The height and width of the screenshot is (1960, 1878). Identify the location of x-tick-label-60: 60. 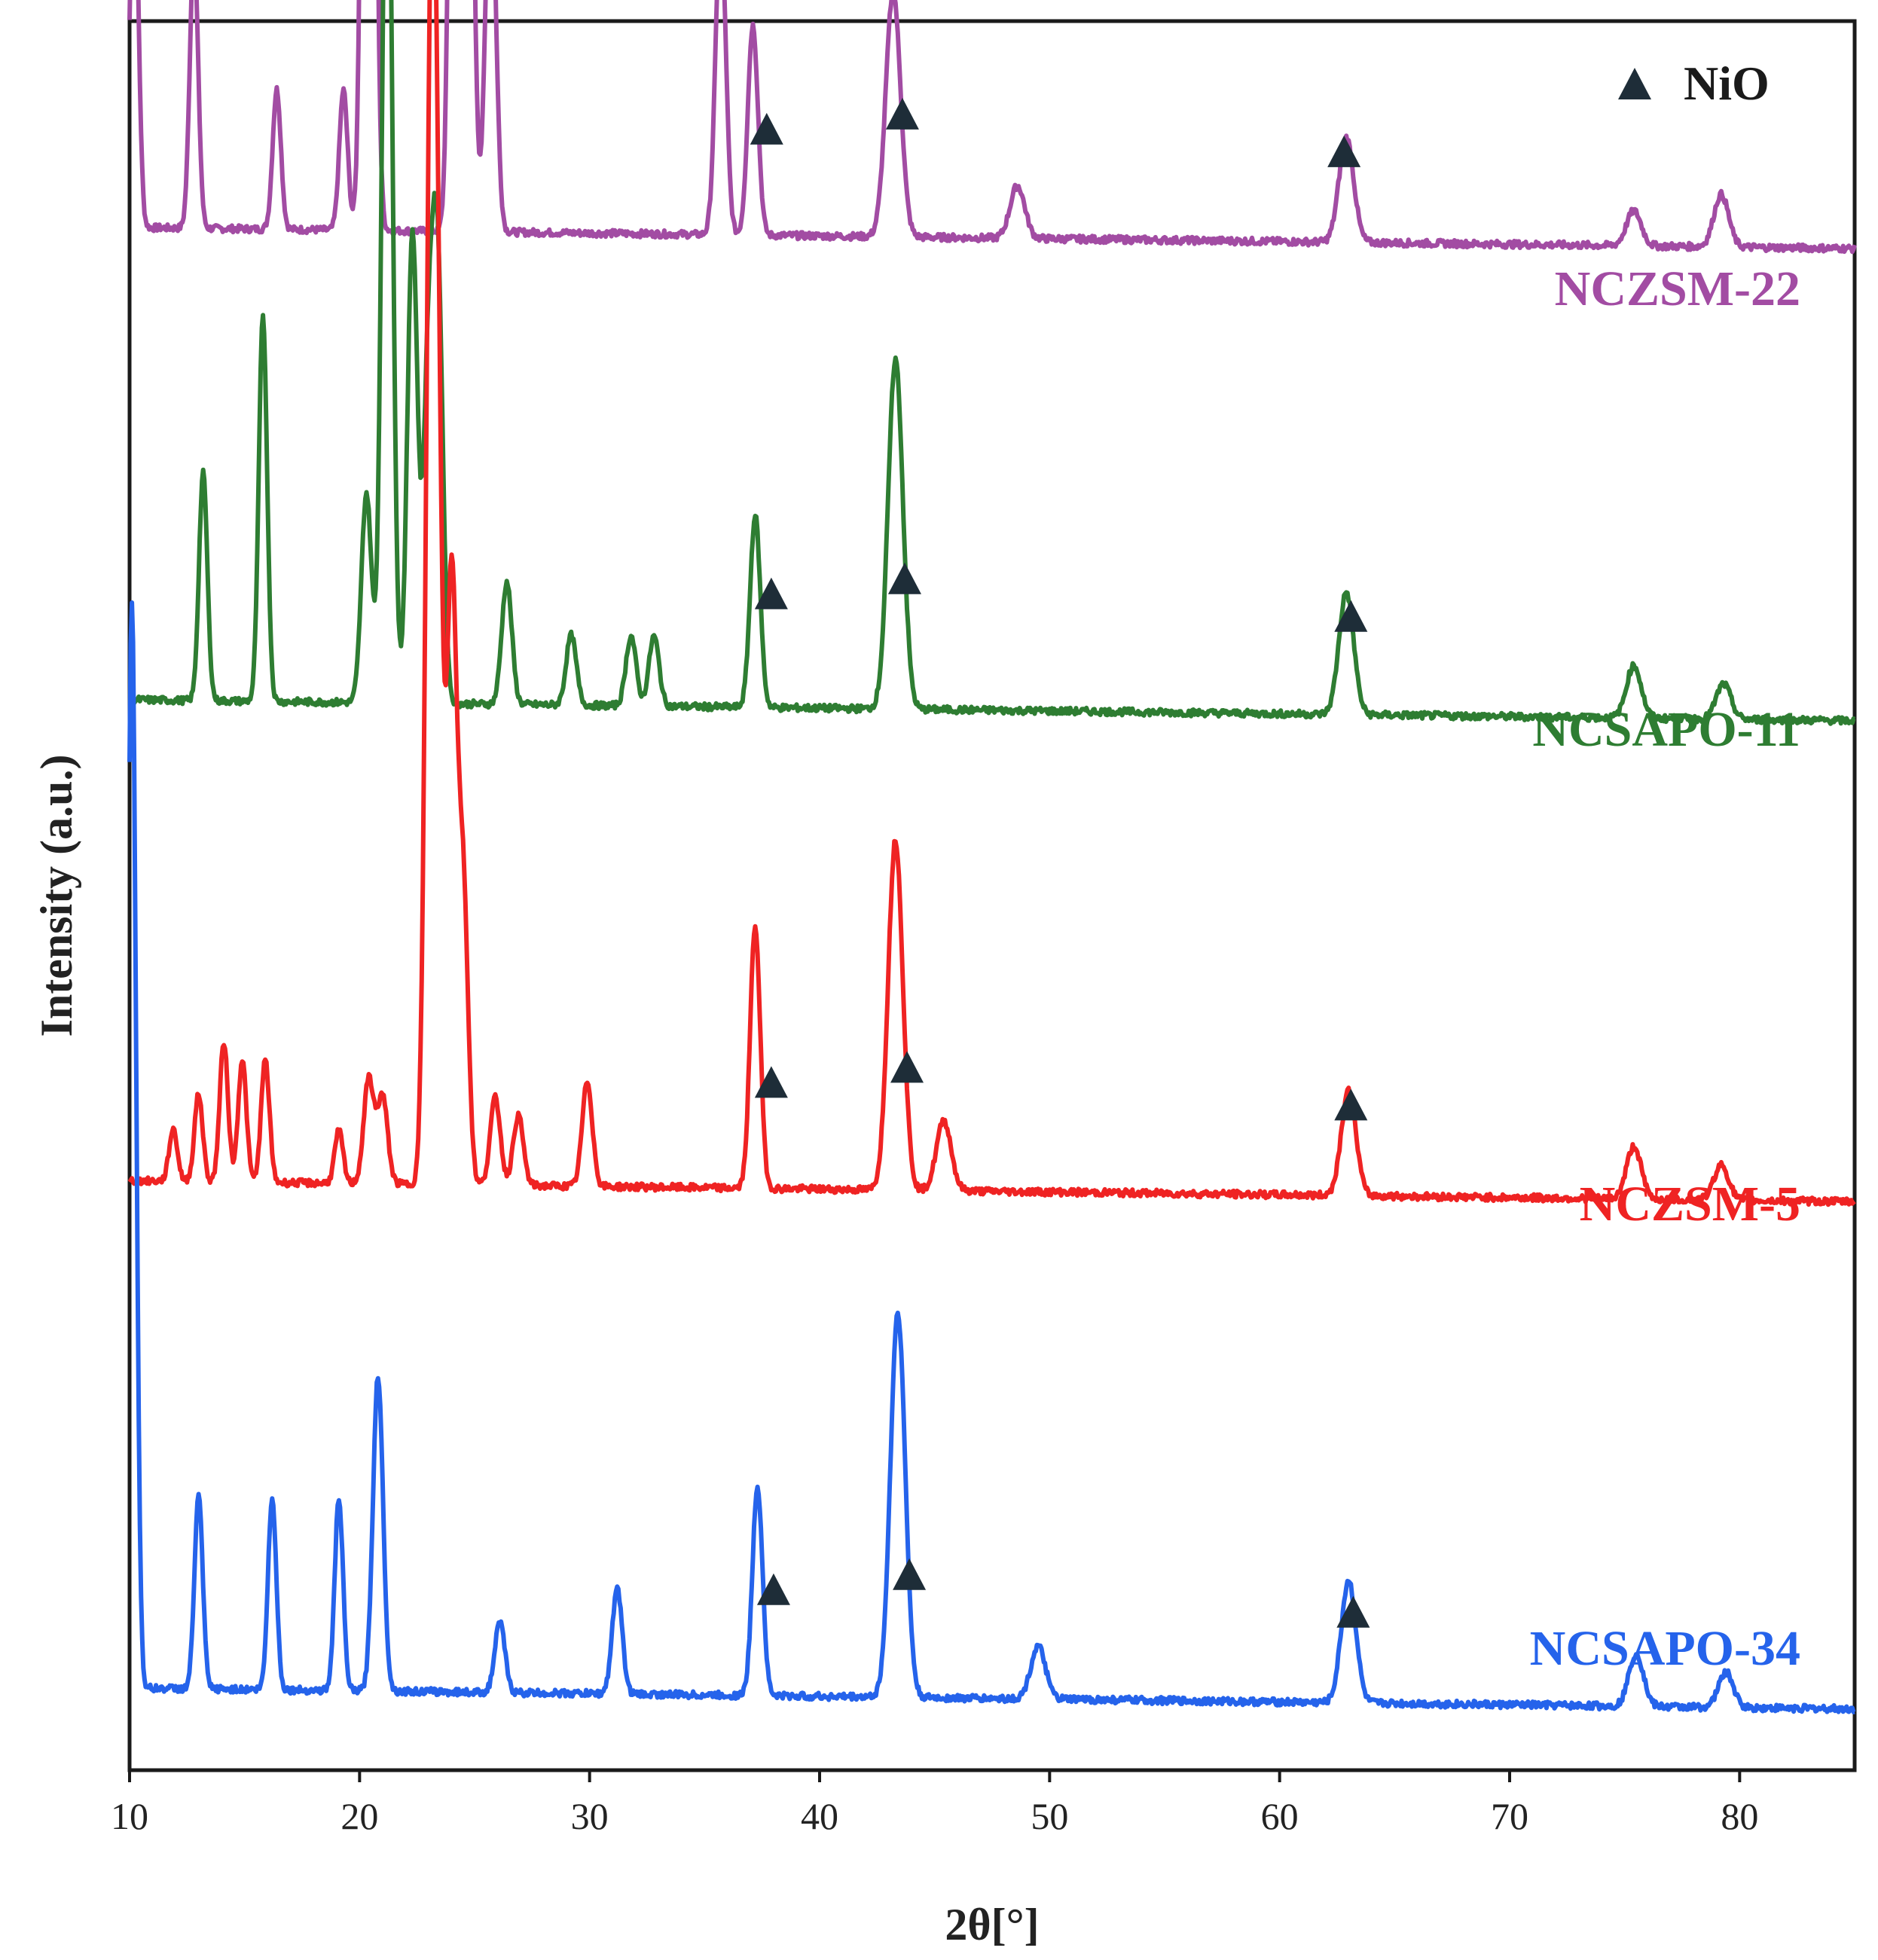
(1280, 1816).